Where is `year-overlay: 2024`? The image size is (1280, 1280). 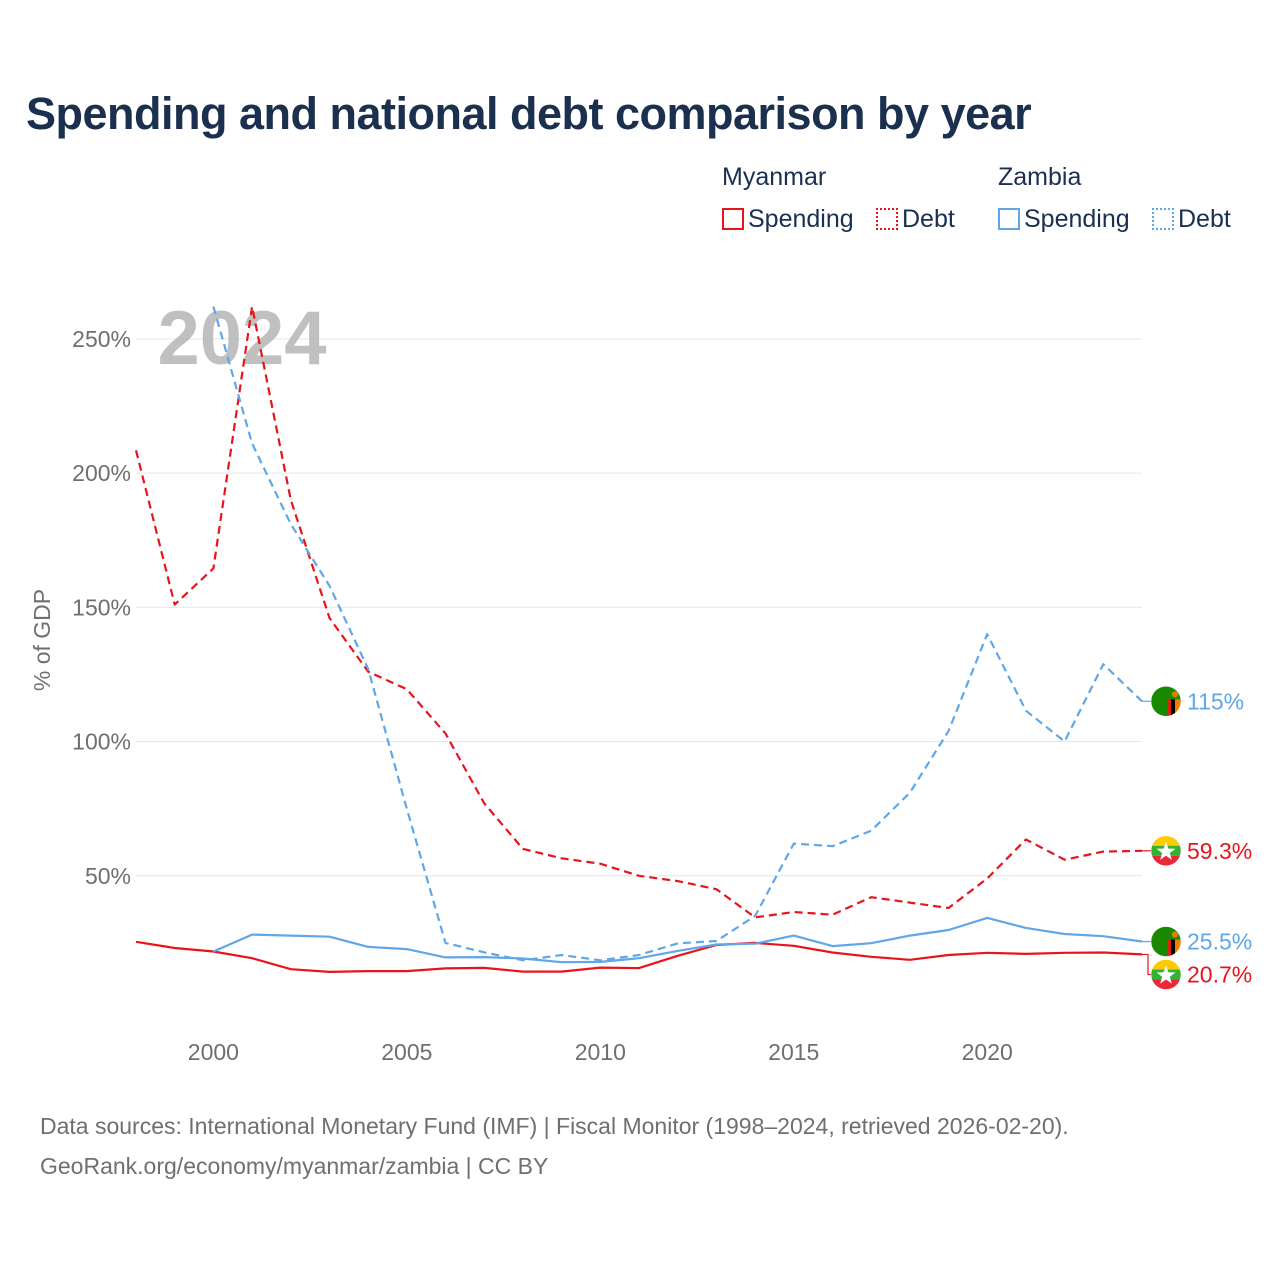 year-overlay: 2024 is located at coordinates (241, 338).